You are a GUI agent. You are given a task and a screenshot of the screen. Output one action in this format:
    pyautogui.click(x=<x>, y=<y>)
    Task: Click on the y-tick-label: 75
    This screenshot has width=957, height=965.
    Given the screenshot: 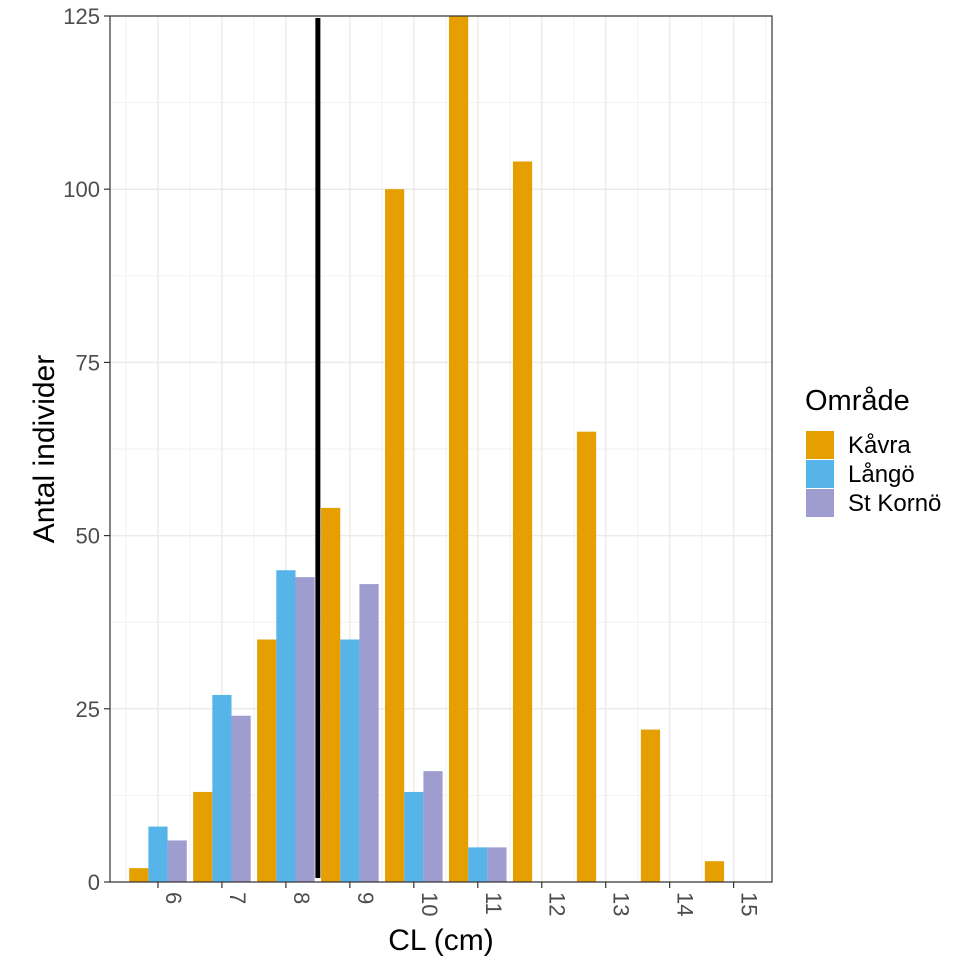 What is the action you would take?
    pyautogui.click(x=88, y=362)
    